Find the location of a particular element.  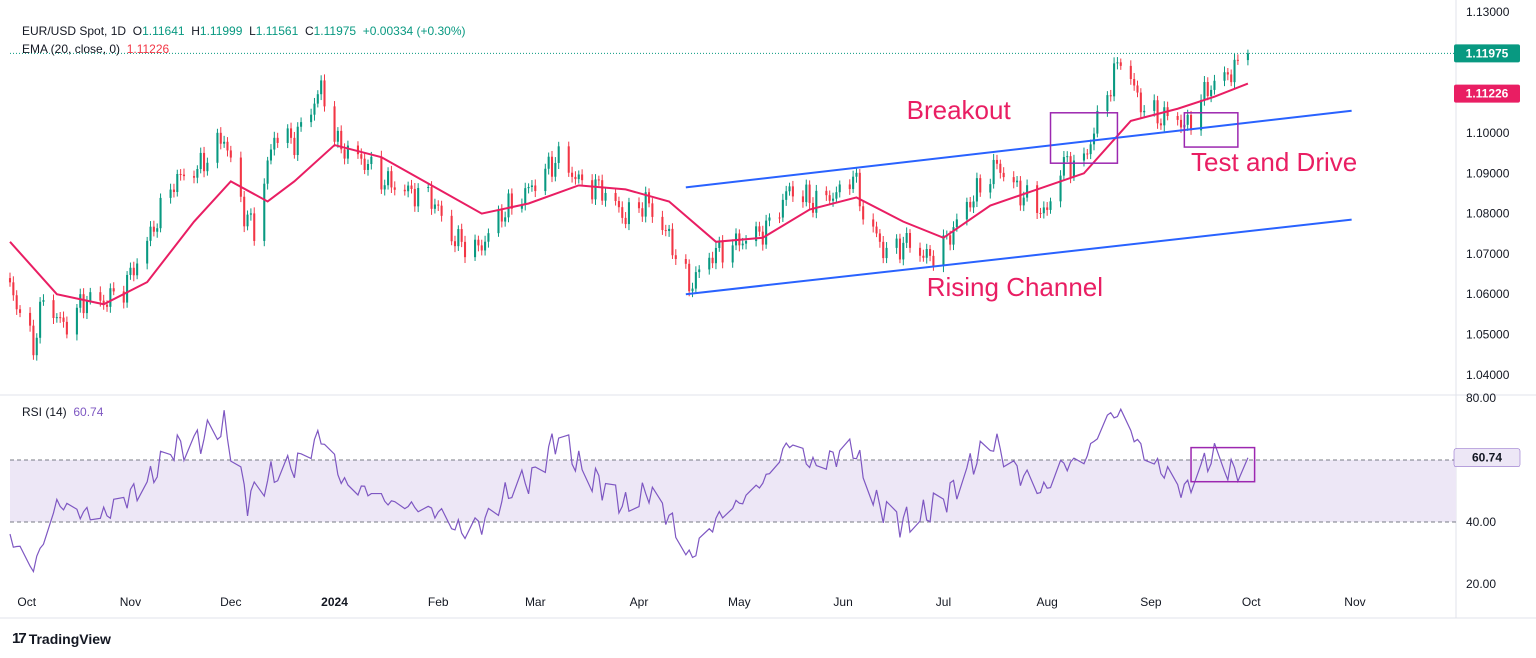

close-label: C is located at coordinates (309, 31).